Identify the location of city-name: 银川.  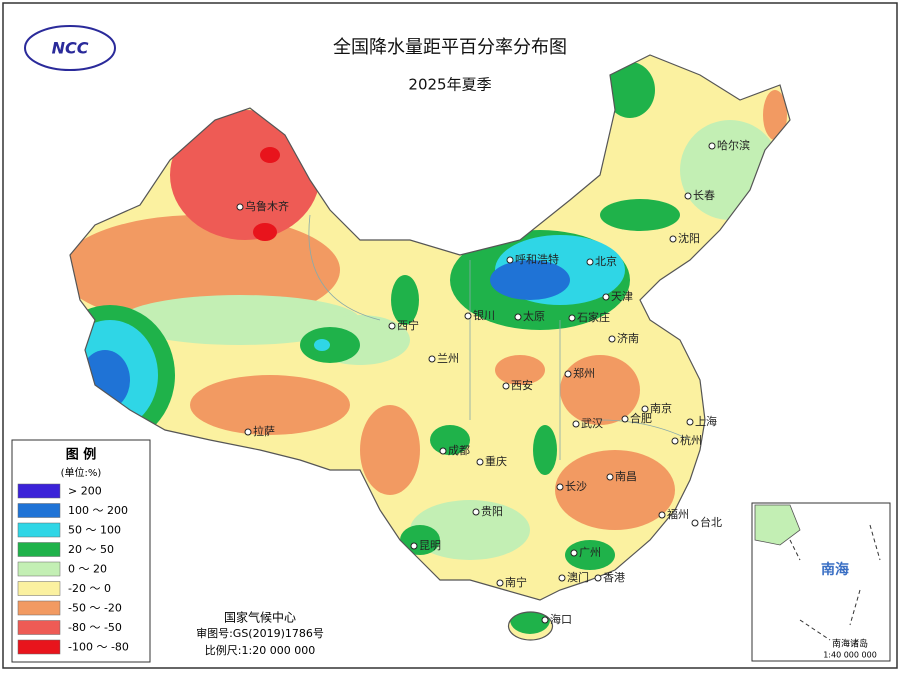
(484, 315).